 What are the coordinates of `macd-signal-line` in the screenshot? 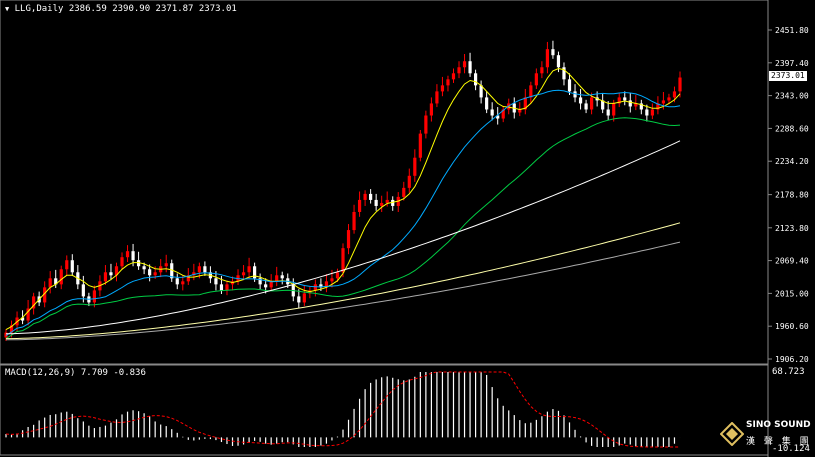 It's located at (342, 409).